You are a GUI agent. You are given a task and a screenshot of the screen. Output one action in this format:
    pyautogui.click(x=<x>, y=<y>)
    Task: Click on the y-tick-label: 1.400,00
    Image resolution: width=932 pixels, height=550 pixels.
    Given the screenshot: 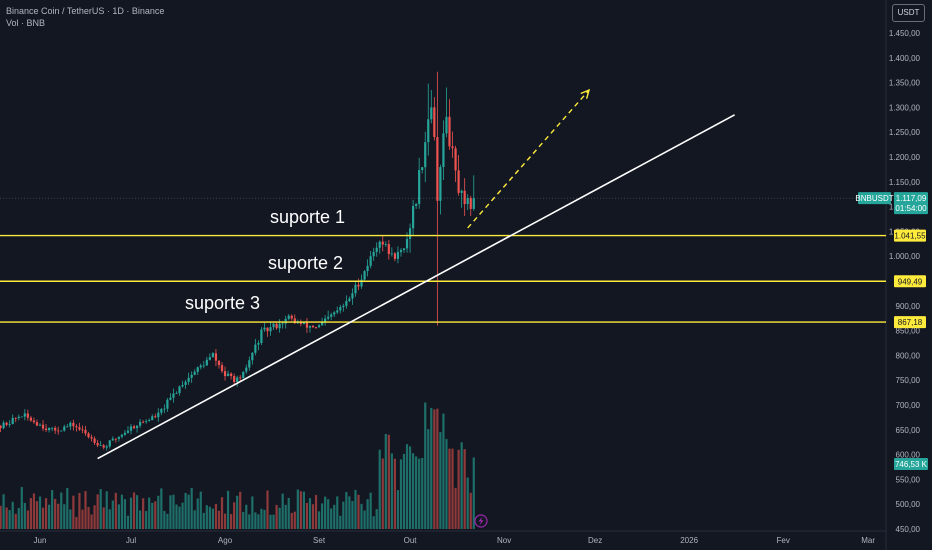 What is the action you would take?
    pyautogui.click(x=905, y=58)
    